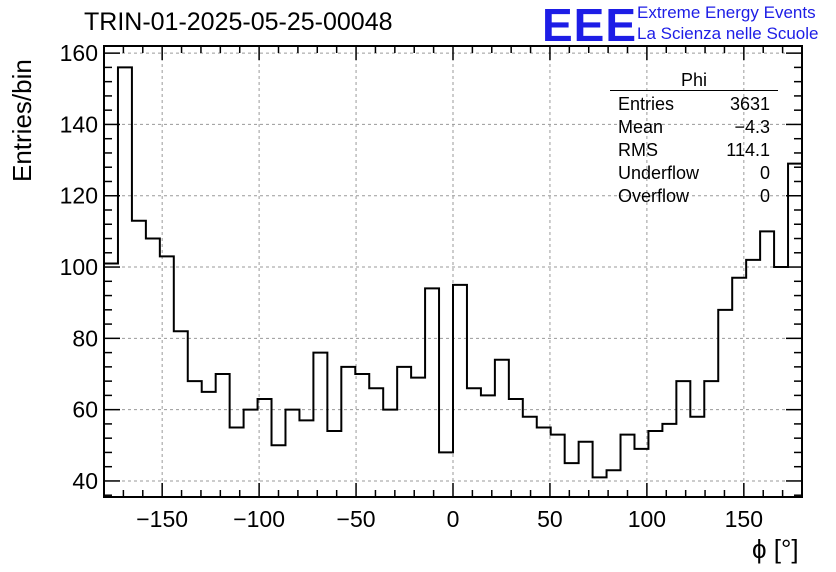 The height and width of the screenshot is (572, 836). I want to click on stats-value: 3631, so click(749, 104).